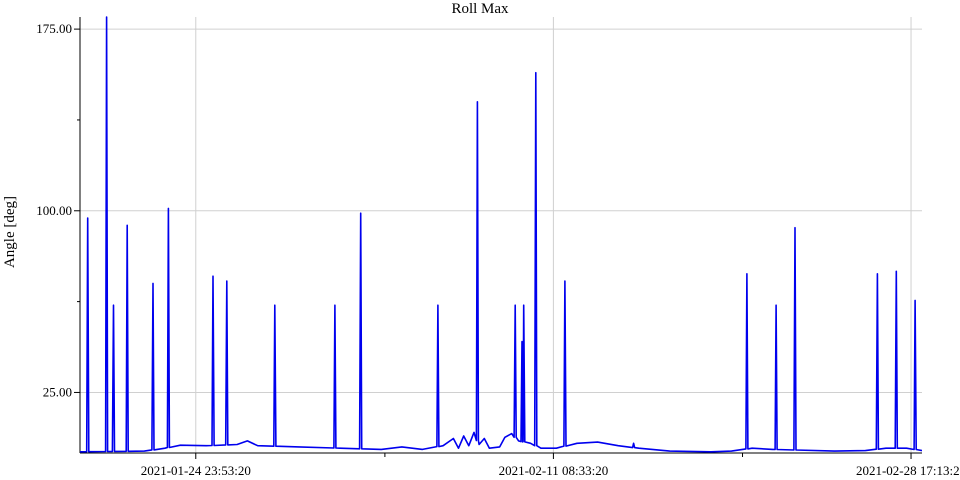 The image size is (960, 480). Describe the element at coordinates (54, 210) in the screenshot. I see `y-tick-label: 100.00` at that location.